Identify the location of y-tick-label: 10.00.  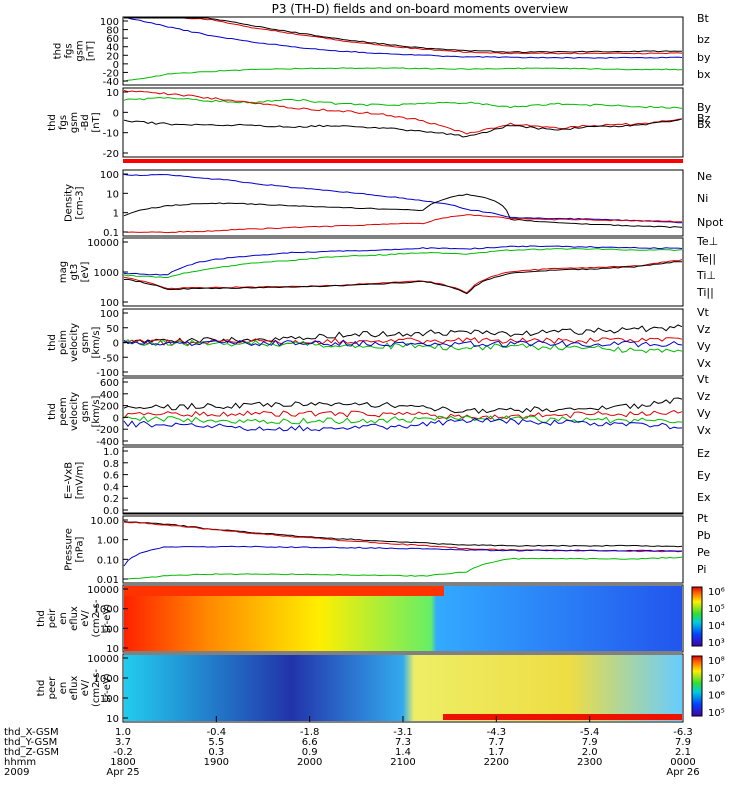
(104, 521).